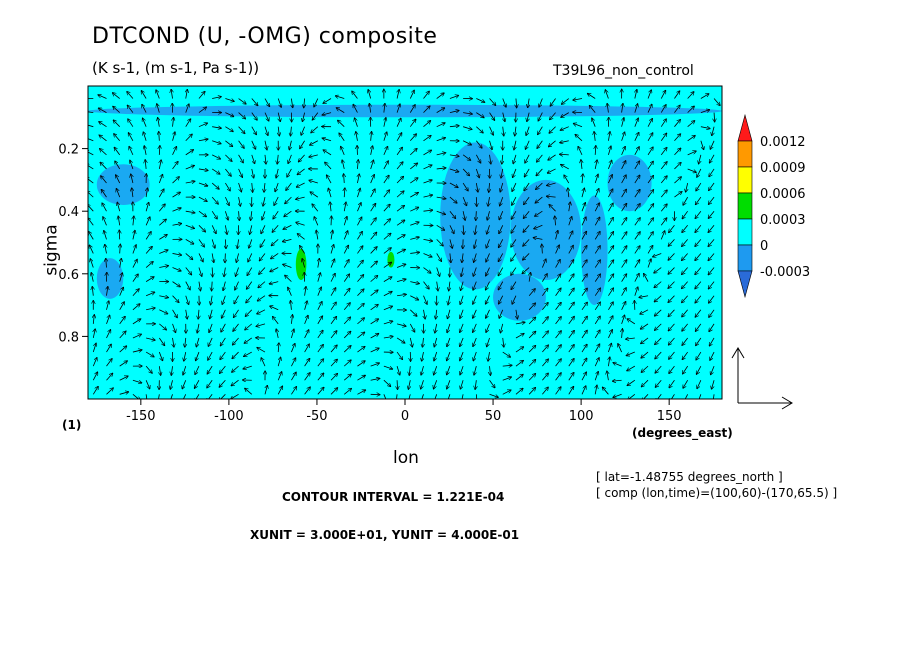 The width and height of the screenshot is (904, 654). I want to click on reference-arrowhead-up, so click(738, 353).